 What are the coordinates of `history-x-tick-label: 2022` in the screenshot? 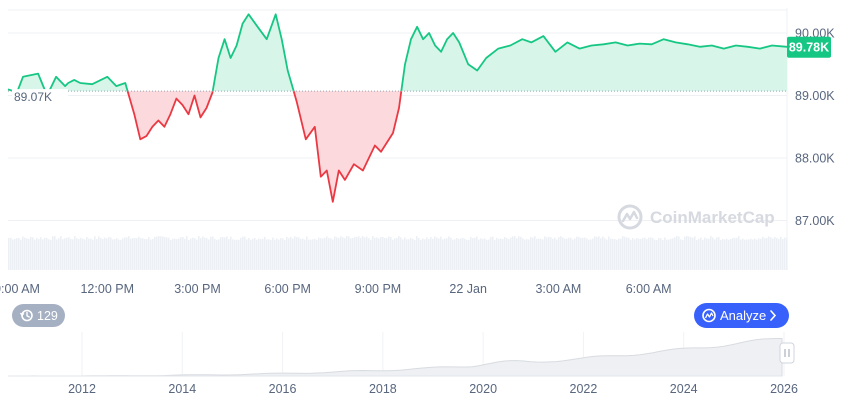 It's located at (584, 389).